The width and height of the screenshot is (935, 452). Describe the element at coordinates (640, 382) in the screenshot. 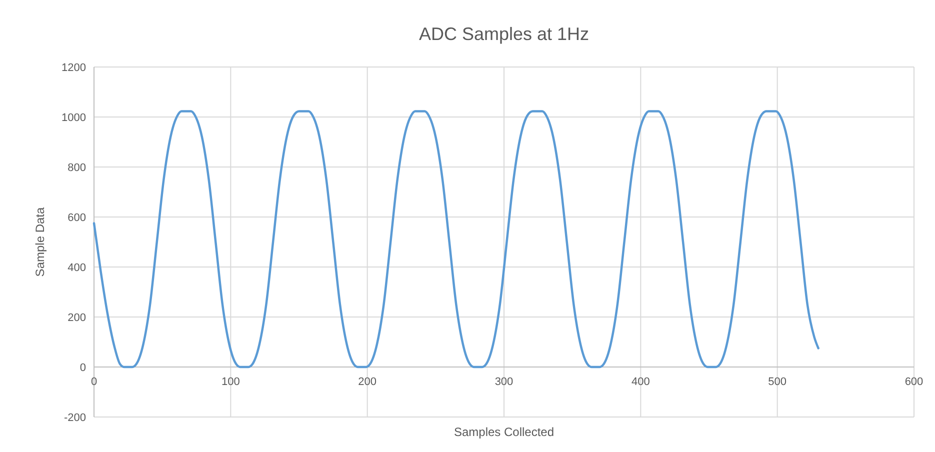

I see `x-tick-label: 400` at that location.